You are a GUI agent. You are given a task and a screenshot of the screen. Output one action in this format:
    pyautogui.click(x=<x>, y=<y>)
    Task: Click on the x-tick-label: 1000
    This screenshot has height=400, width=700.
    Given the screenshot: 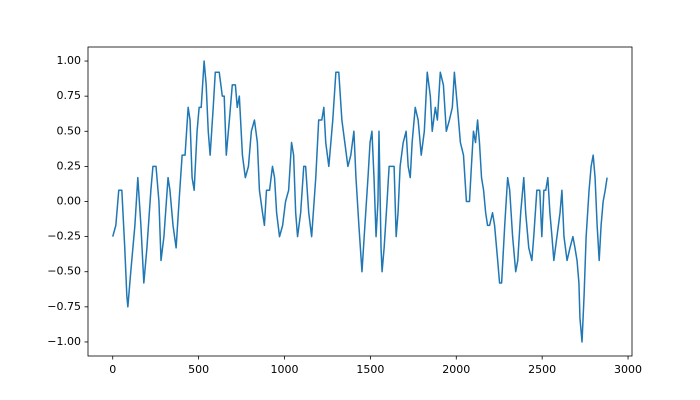 What is the action you would take?
    pyautogui.click(x=285, y=369)
    